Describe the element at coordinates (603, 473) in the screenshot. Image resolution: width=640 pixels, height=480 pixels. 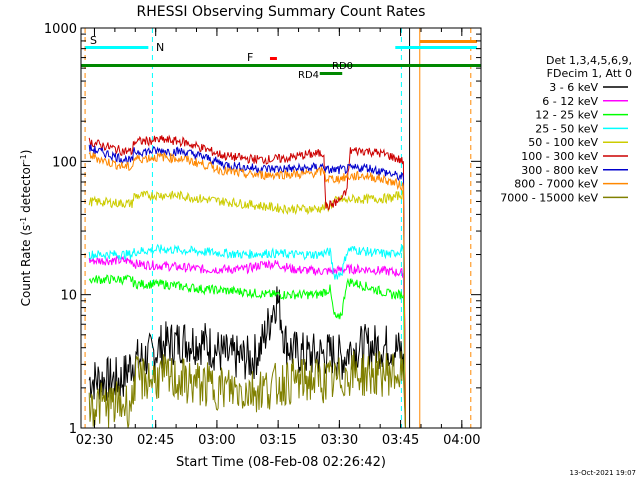
I see `footer-timestamp: 13-Oct-2021 19:07` at that location.